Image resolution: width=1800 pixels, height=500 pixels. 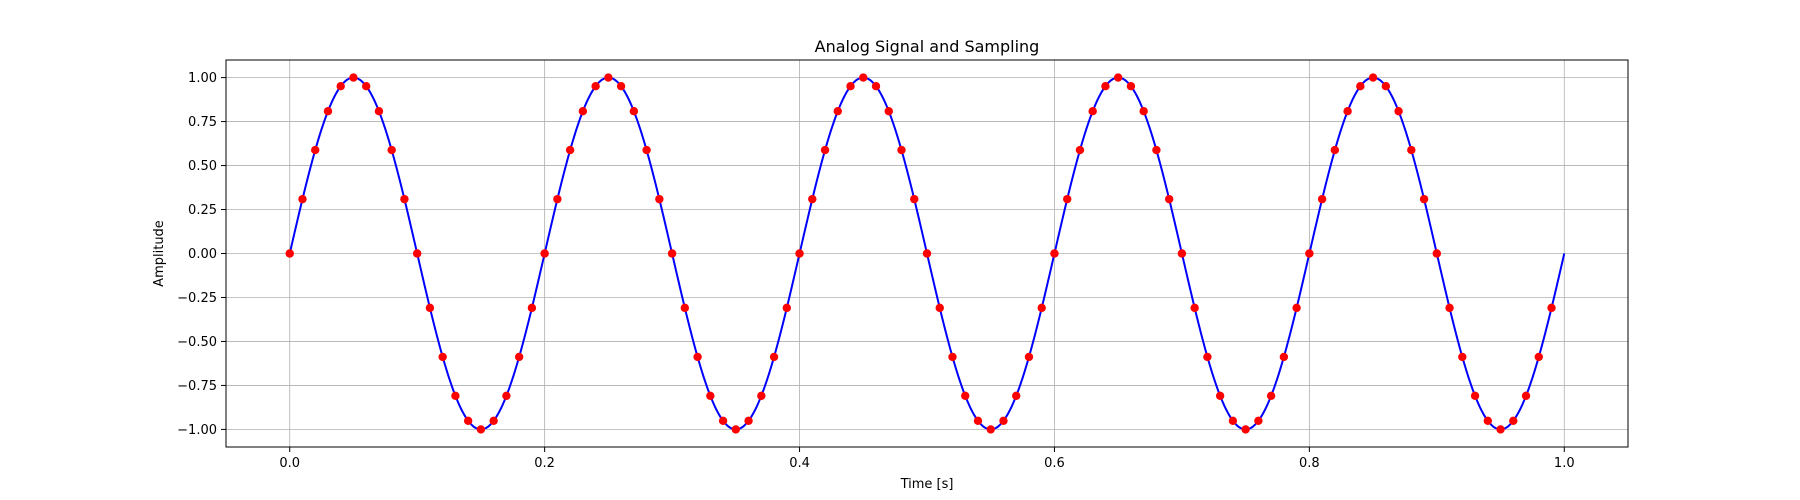 I want to click on y-axis: −1.00 −0.75 −0.50 −0.25 0.00 0.25 0.50 0.75 1.00, so click(x=201, y=254).